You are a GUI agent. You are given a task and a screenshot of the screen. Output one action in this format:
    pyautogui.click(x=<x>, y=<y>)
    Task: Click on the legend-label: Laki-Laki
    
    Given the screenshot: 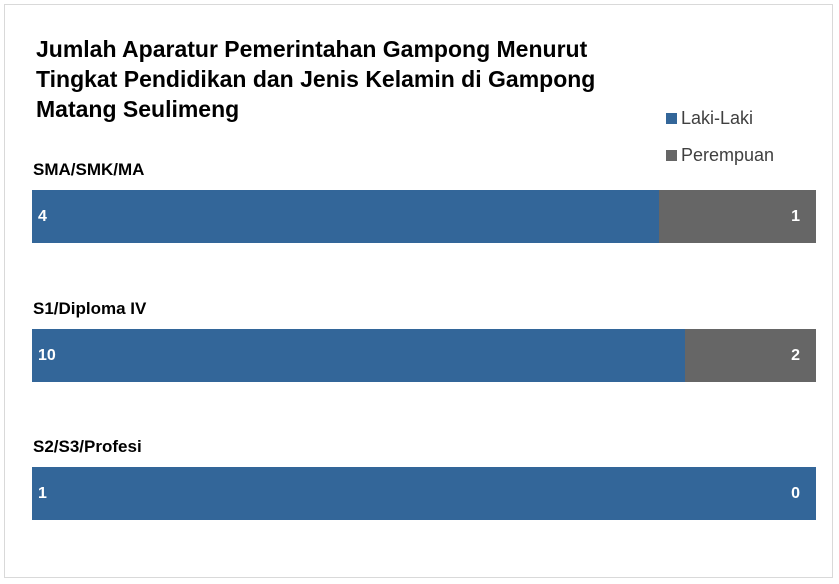 What is the action you would take?
    pyautogui.click(x=717, y=118)
    